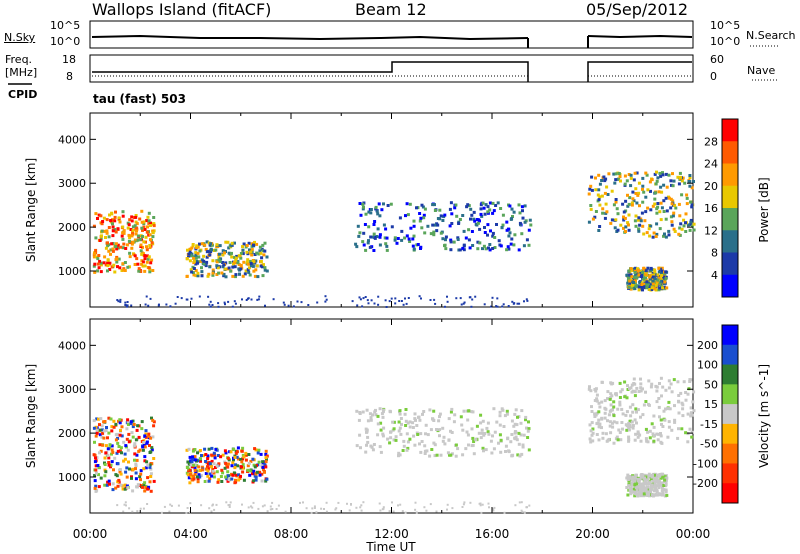  Describe the element at coordinates (707, 345) in the screenshot. I see `colorbar-tick-label: 200` at that location.